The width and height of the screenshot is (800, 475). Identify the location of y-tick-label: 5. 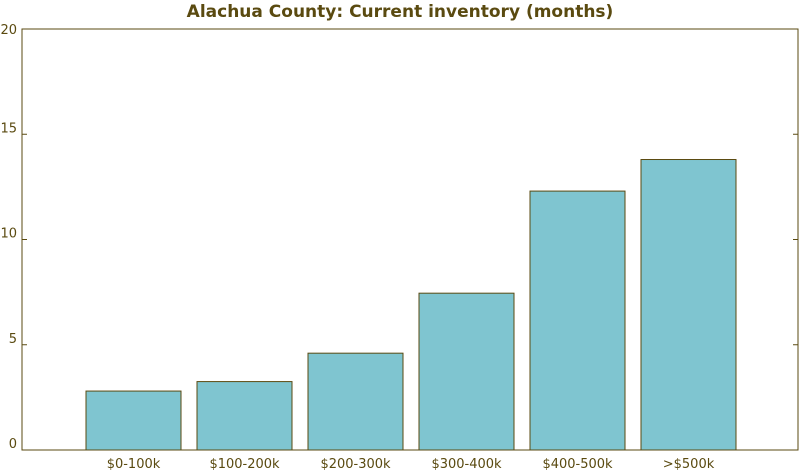
(13, 339).